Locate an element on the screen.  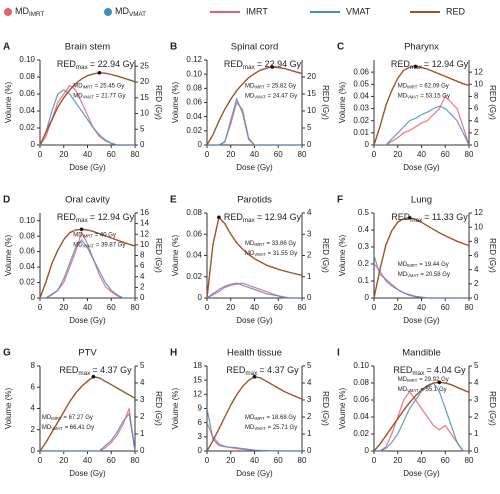
label: MDVMAT = 20.58 Gy is located at coordinates (424, 275).